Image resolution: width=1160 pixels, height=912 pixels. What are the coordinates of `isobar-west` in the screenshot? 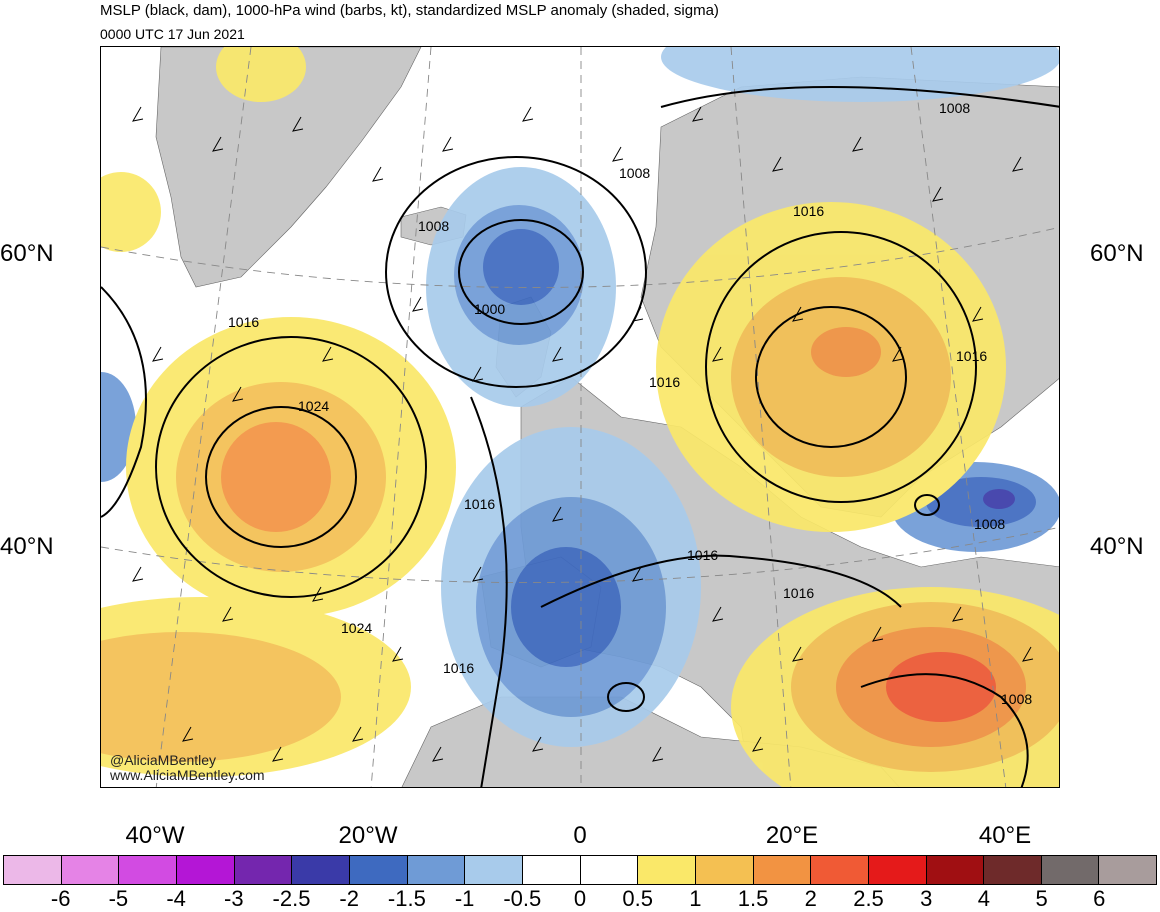 It's located at (124, 402).